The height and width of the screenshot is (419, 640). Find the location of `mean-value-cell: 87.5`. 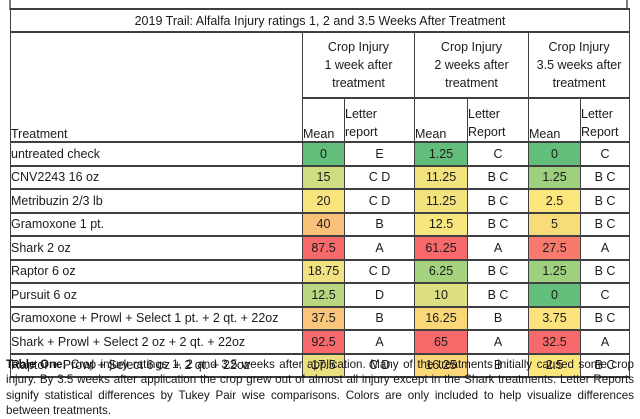

mean-value-cell: 87.5 is located at coordinates (323, 248).